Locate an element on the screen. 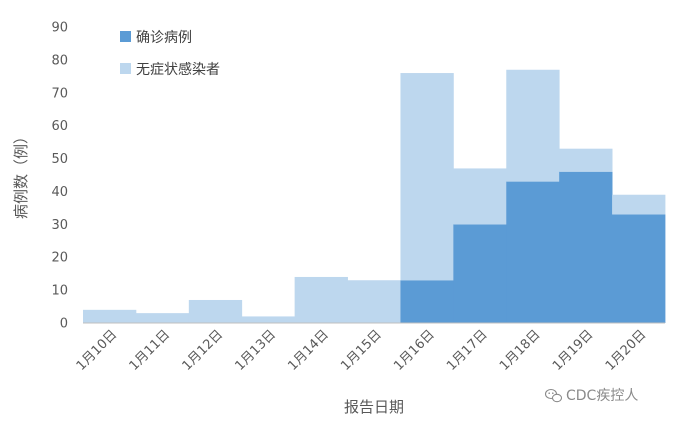  wechat-icon is located at coordinates (553, 395).